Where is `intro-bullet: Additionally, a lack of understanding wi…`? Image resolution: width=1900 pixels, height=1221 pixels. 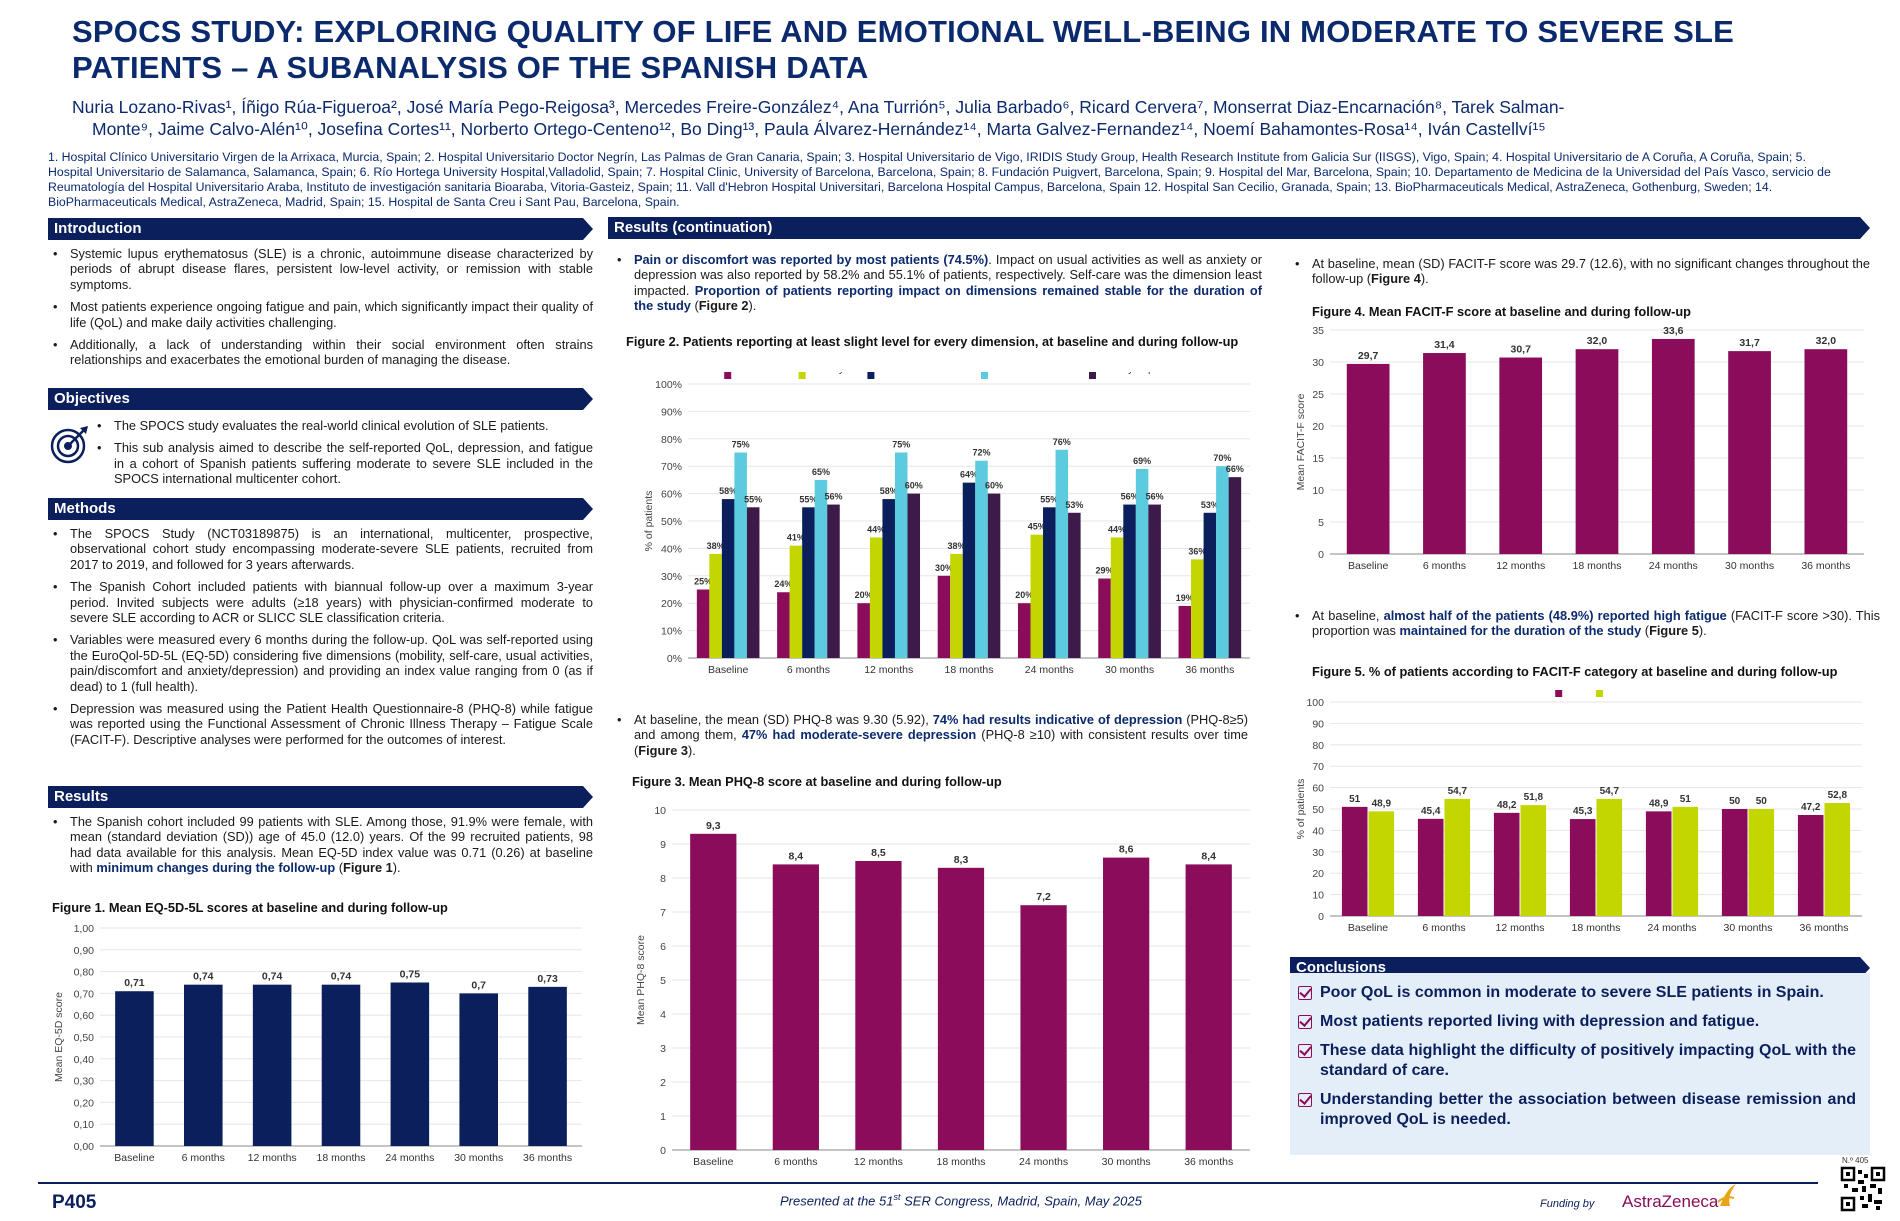 intro-bullet: Additionally, a lack of understanding wi… is located at coordinates (320, 352).